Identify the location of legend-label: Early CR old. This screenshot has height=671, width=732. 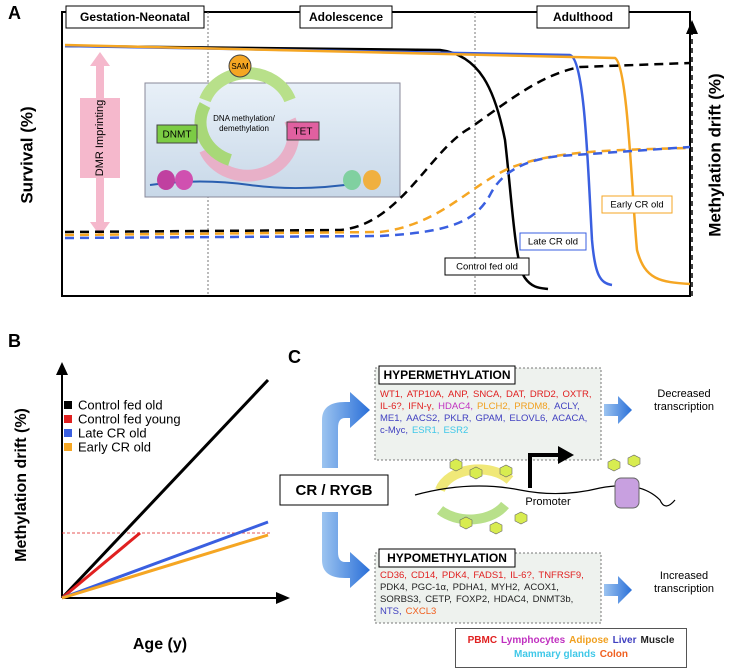
(114, 446).